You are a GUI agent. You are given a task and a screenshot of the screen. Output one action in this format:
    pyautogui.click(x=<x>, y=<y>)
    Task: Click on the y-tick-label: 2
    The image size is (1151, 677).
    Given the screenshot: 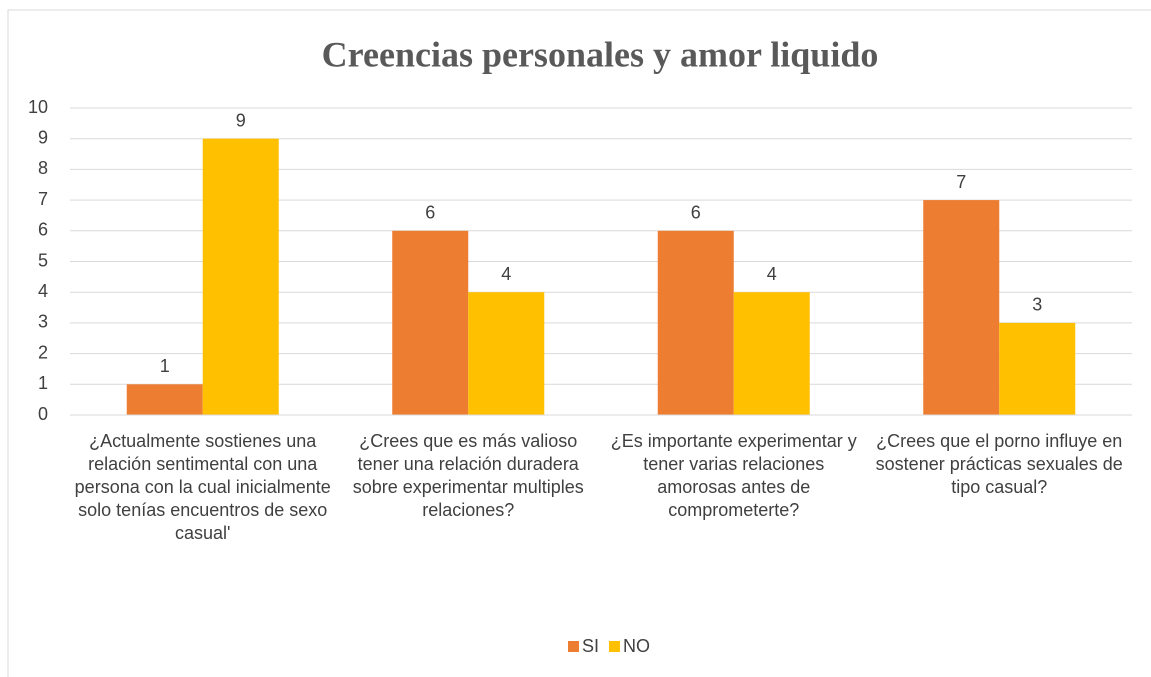 What is the action you would take?
    pyautogui.click(x=43, y=352)
    